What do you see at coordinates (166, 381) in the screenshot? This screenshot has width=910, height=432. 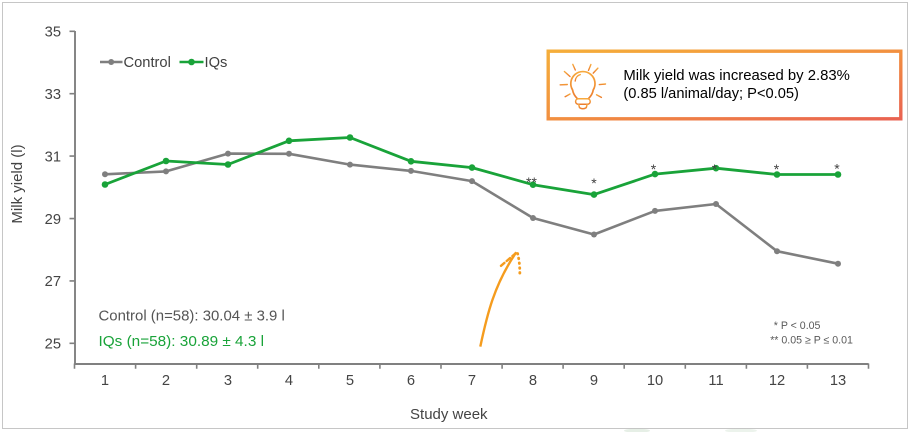 I see `svg-text: 2` at bounding box center [166, 381].